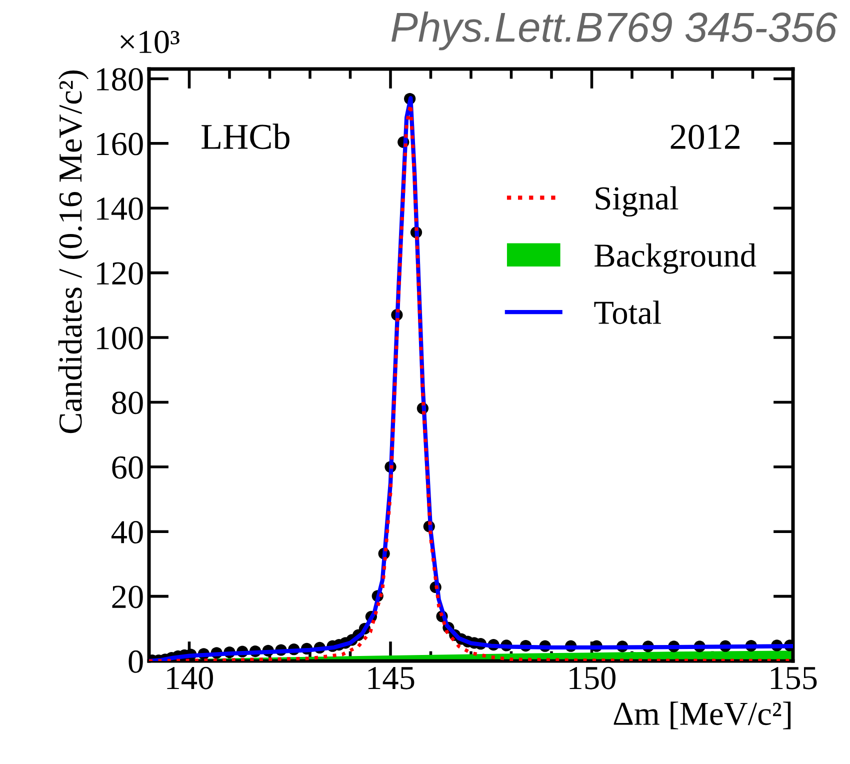  I want to click on y-tick-label: 60, so click(127, 467).